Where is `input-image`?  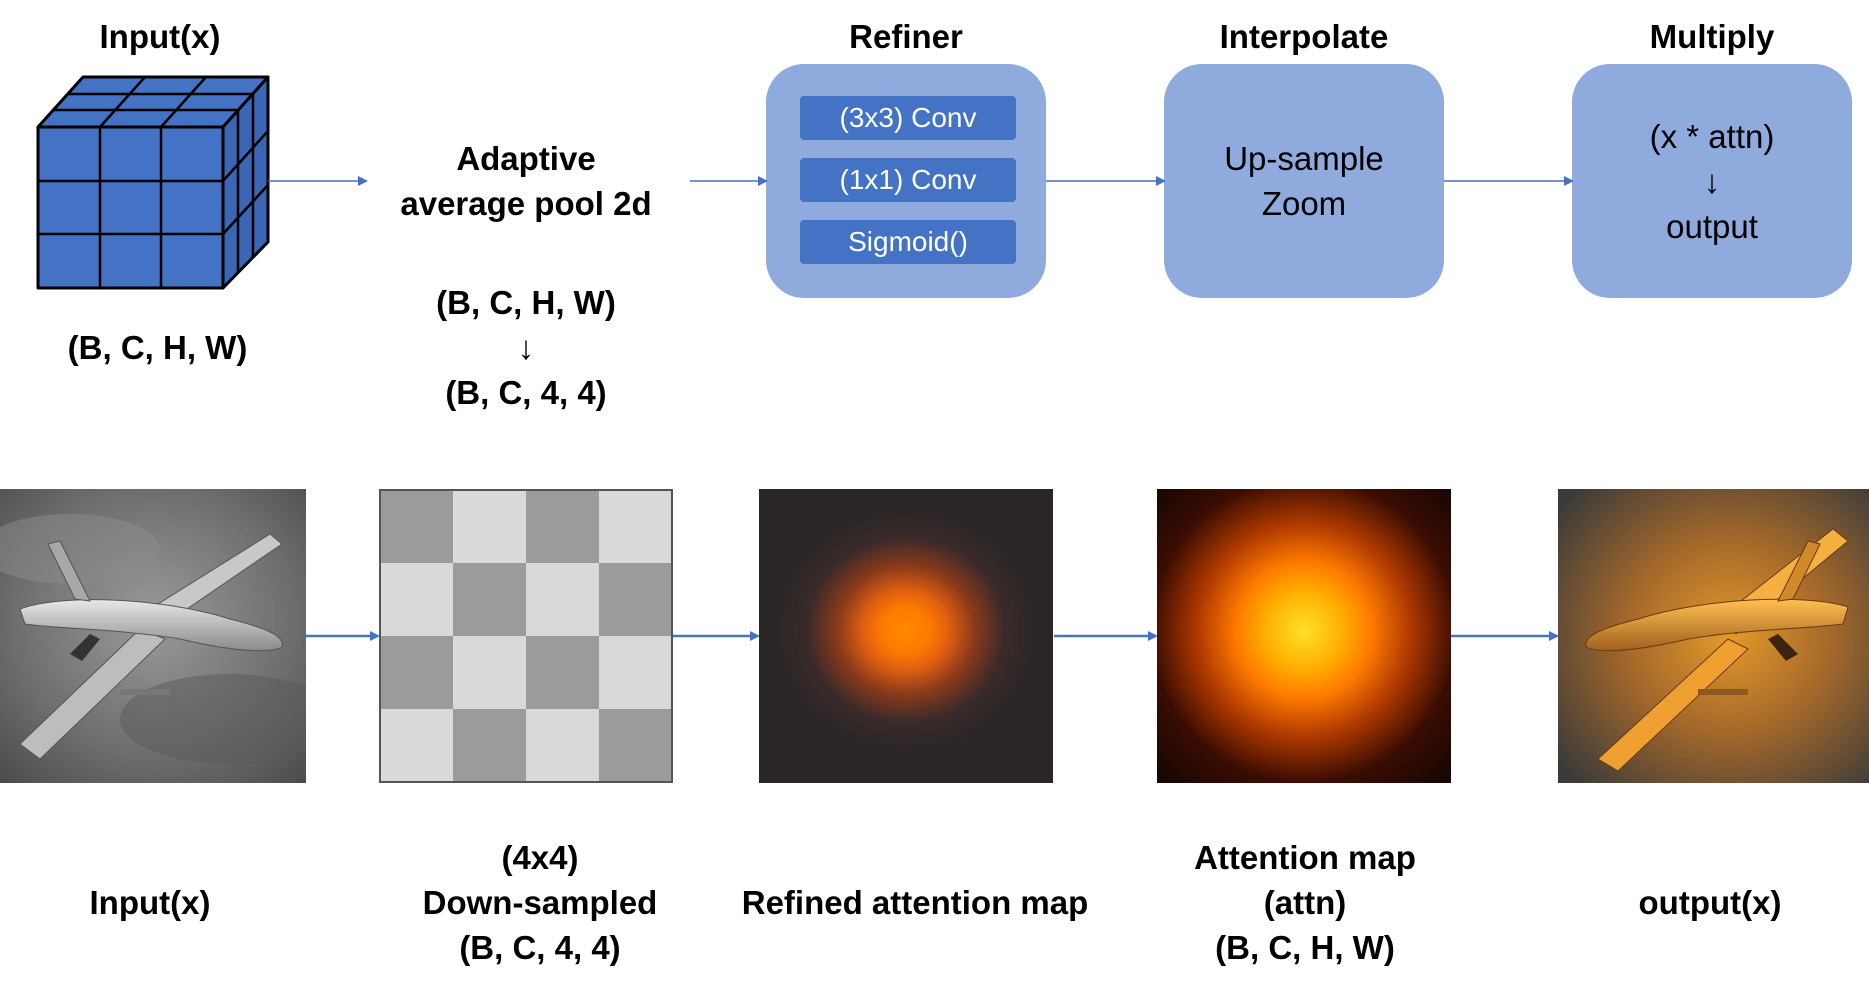 input-image is located at coordinates (153, 636).